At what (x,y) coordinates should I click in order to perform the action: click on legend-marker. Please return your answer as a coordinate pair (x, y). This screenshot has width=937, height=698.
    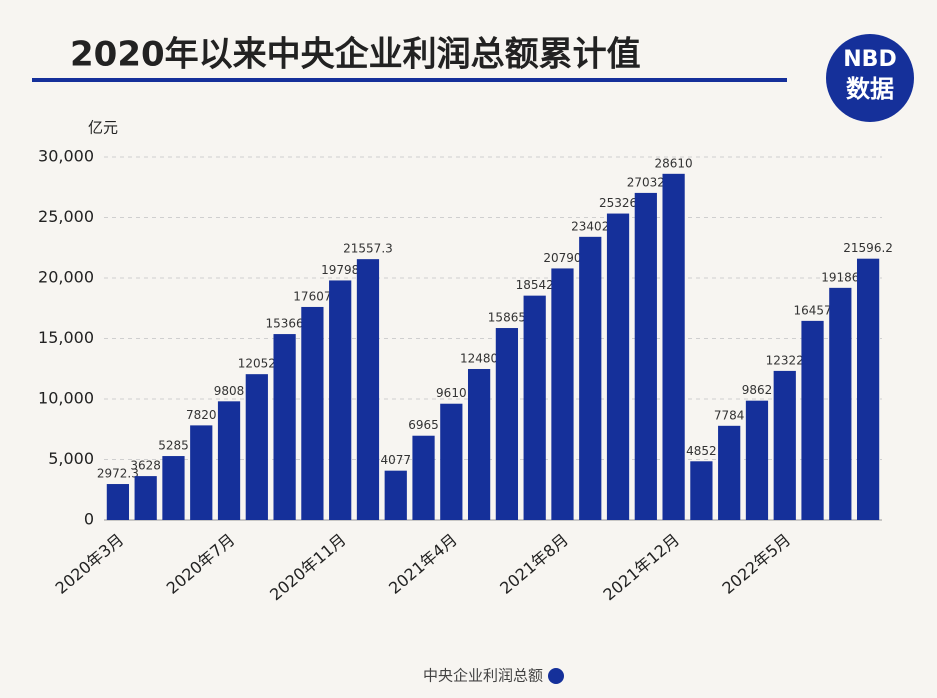
    Looking at the image, I should click on (556, 676).